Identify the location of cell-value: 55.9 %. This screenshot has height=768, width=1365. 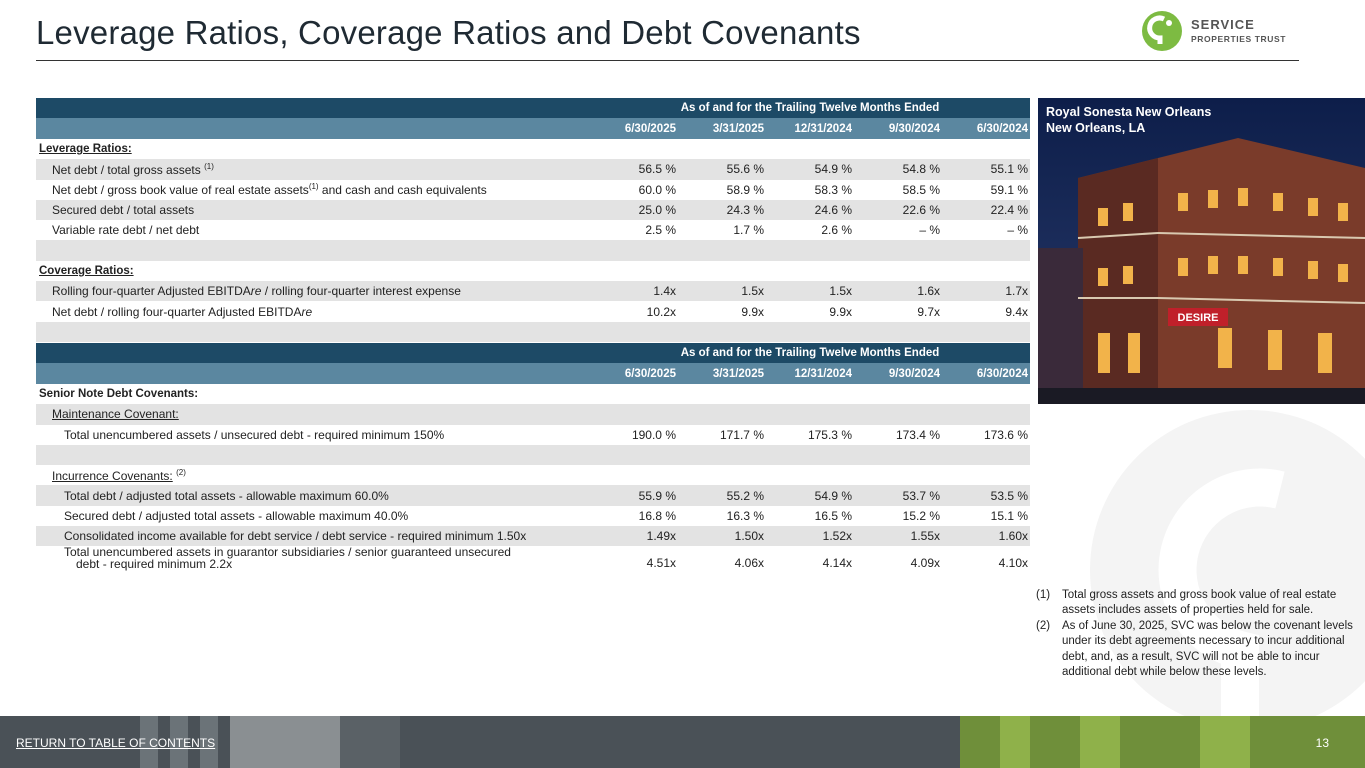
(634, 495).